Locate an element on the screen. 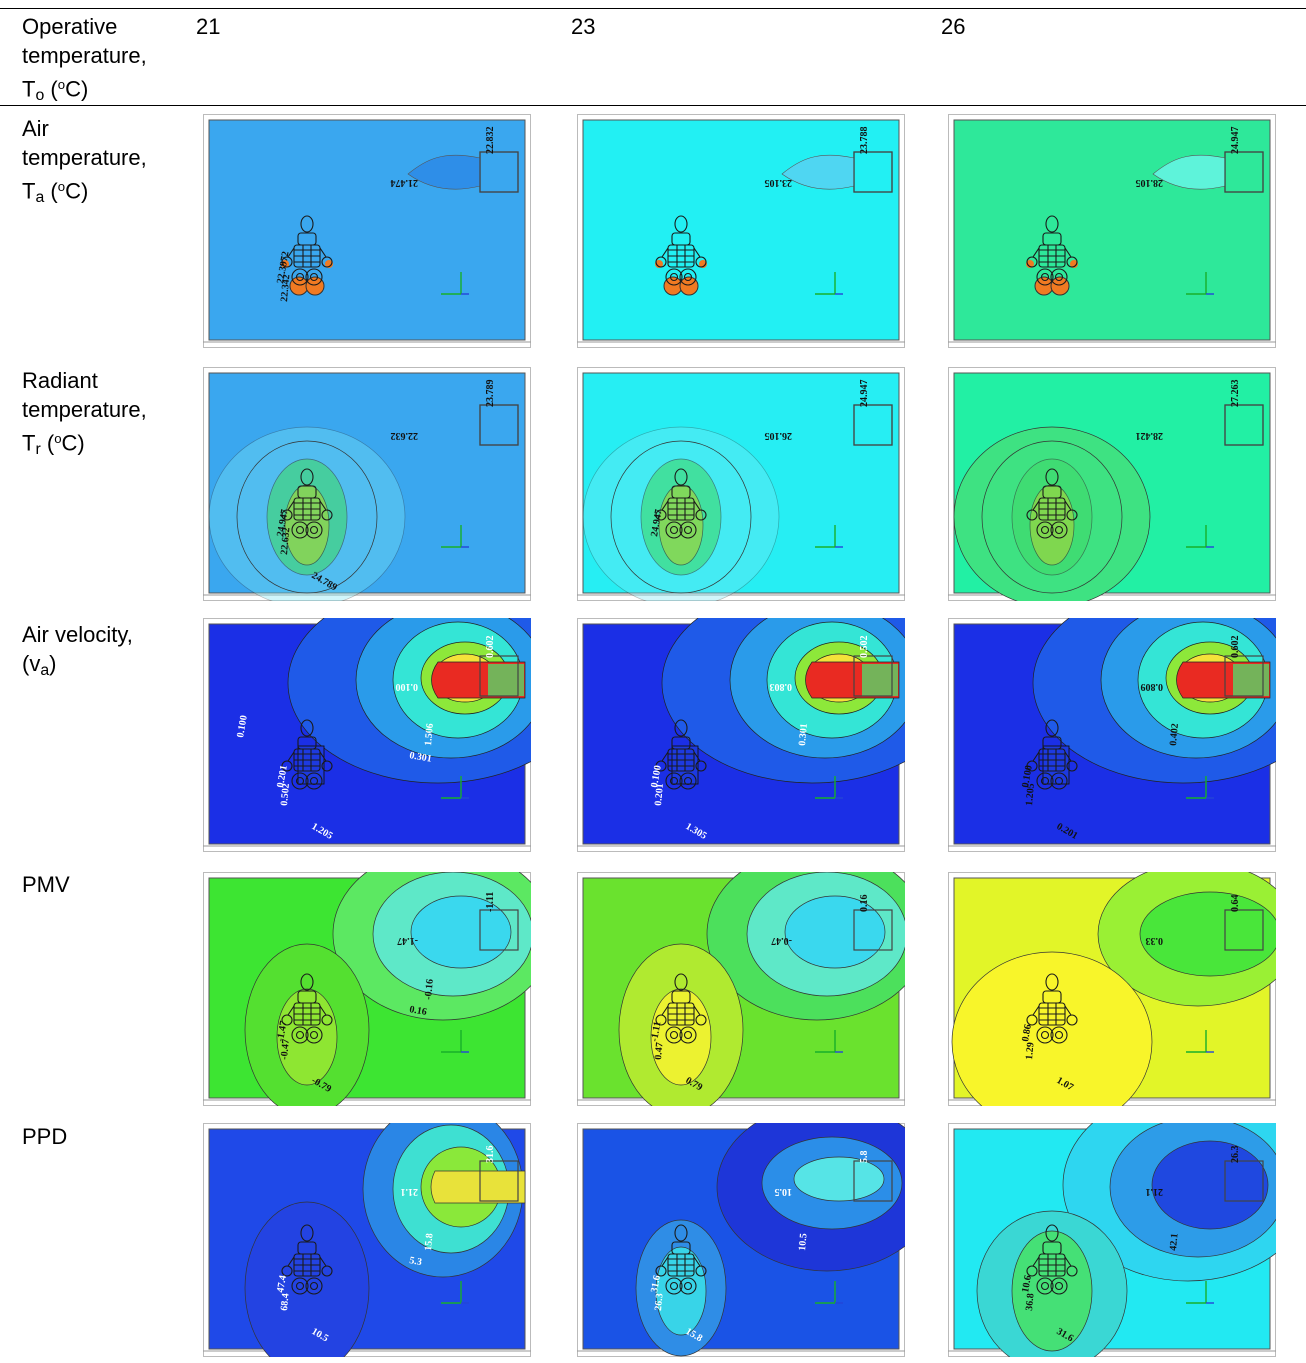 This screenshot has width=1306, height=1363. contour-label: 0.809 is located at coordinates (1152, 686).